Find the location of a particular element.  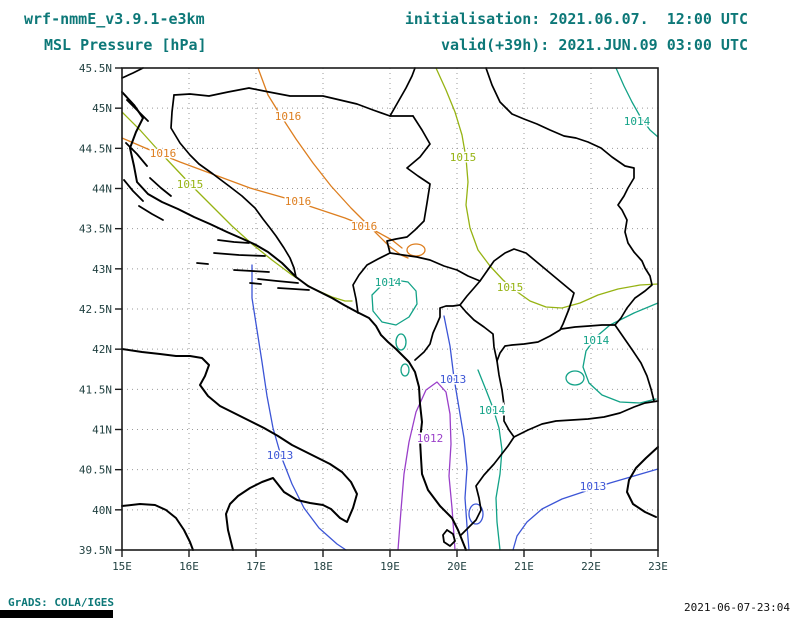

contour-value-label: 1012 is located at coordinates (430, 438).